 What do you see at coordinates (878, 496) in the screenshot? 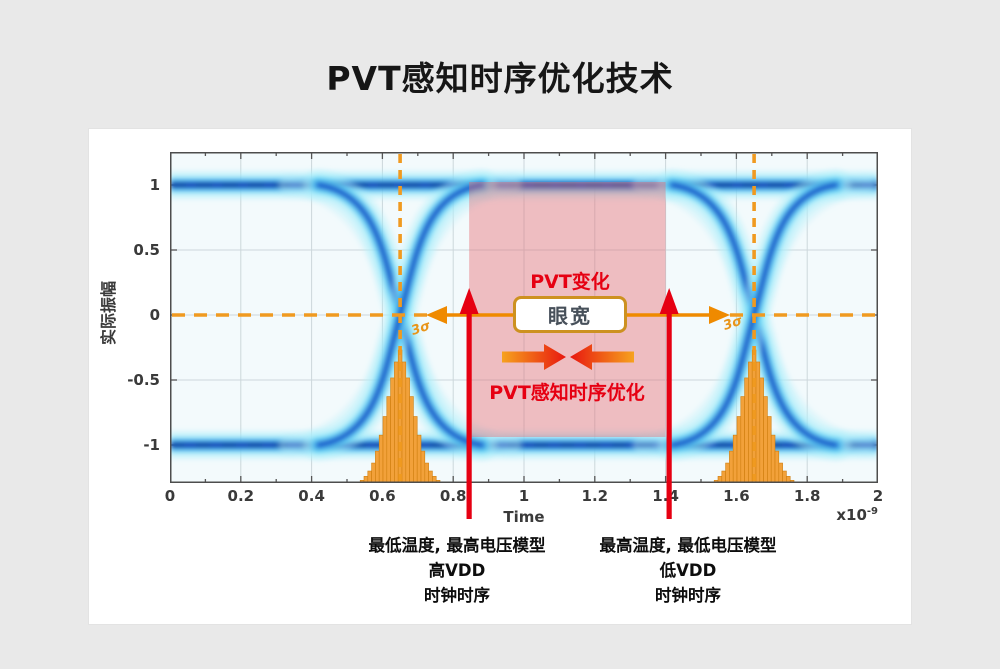
I see `x-tick-label: 2` at bounding box center [878, 496].